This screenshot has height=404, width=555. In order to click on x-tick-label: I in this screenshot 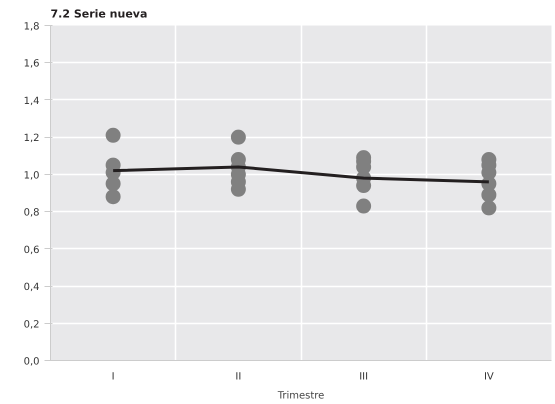, I will do `click(113, 377)`.